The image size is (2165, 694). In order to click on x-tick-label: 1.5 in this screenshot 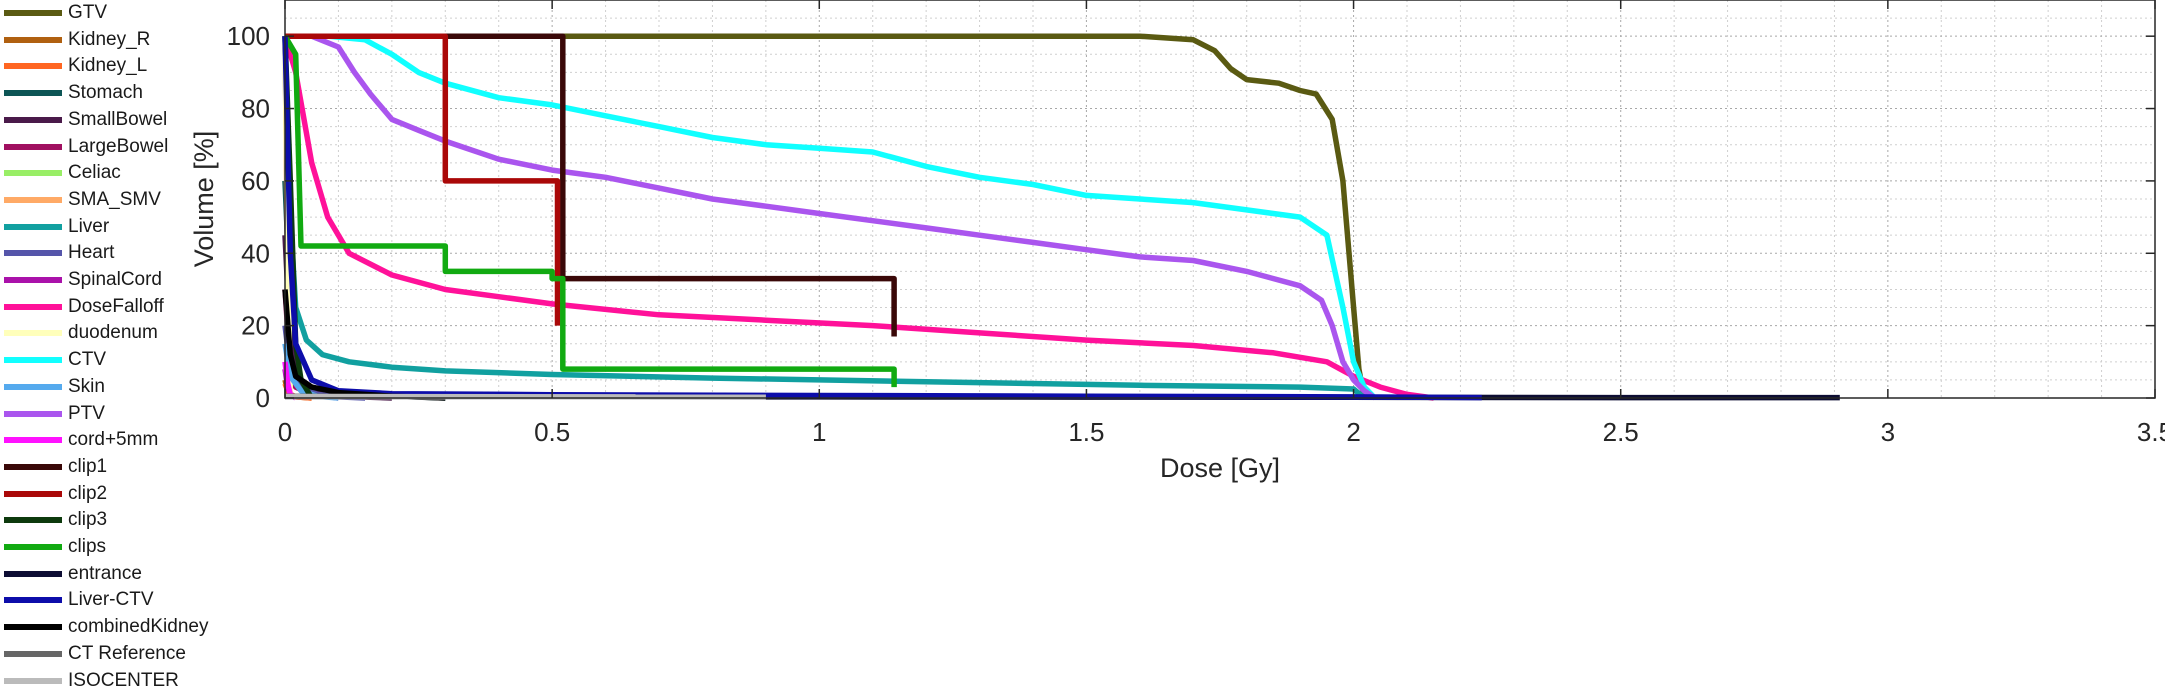, I will do `click(1086, 432)`.